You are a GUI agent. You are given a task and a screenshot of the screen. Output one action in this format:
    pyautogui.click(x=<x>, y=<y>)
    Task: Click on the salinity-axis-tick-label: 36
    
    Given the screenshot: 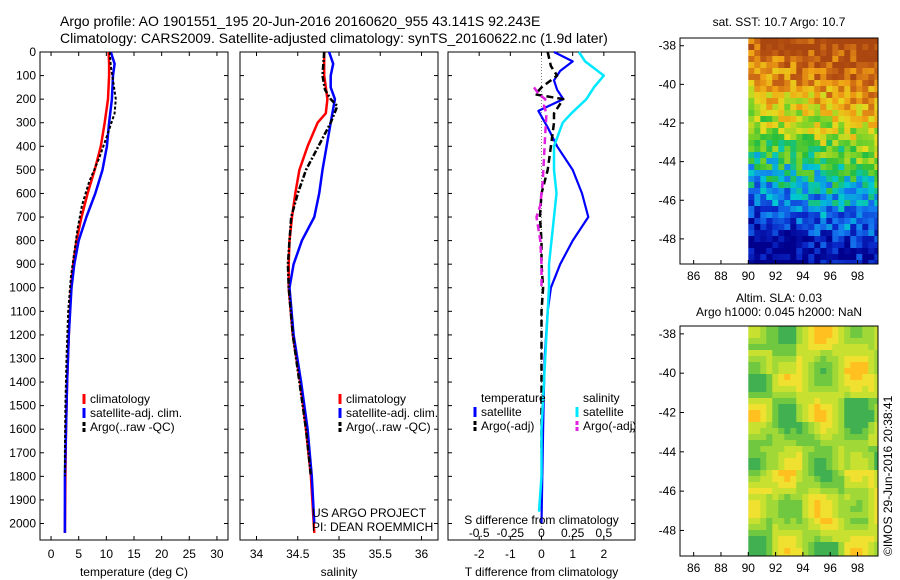 What is the action you would take?
    pyautogui.click(x=422, y=554)
    